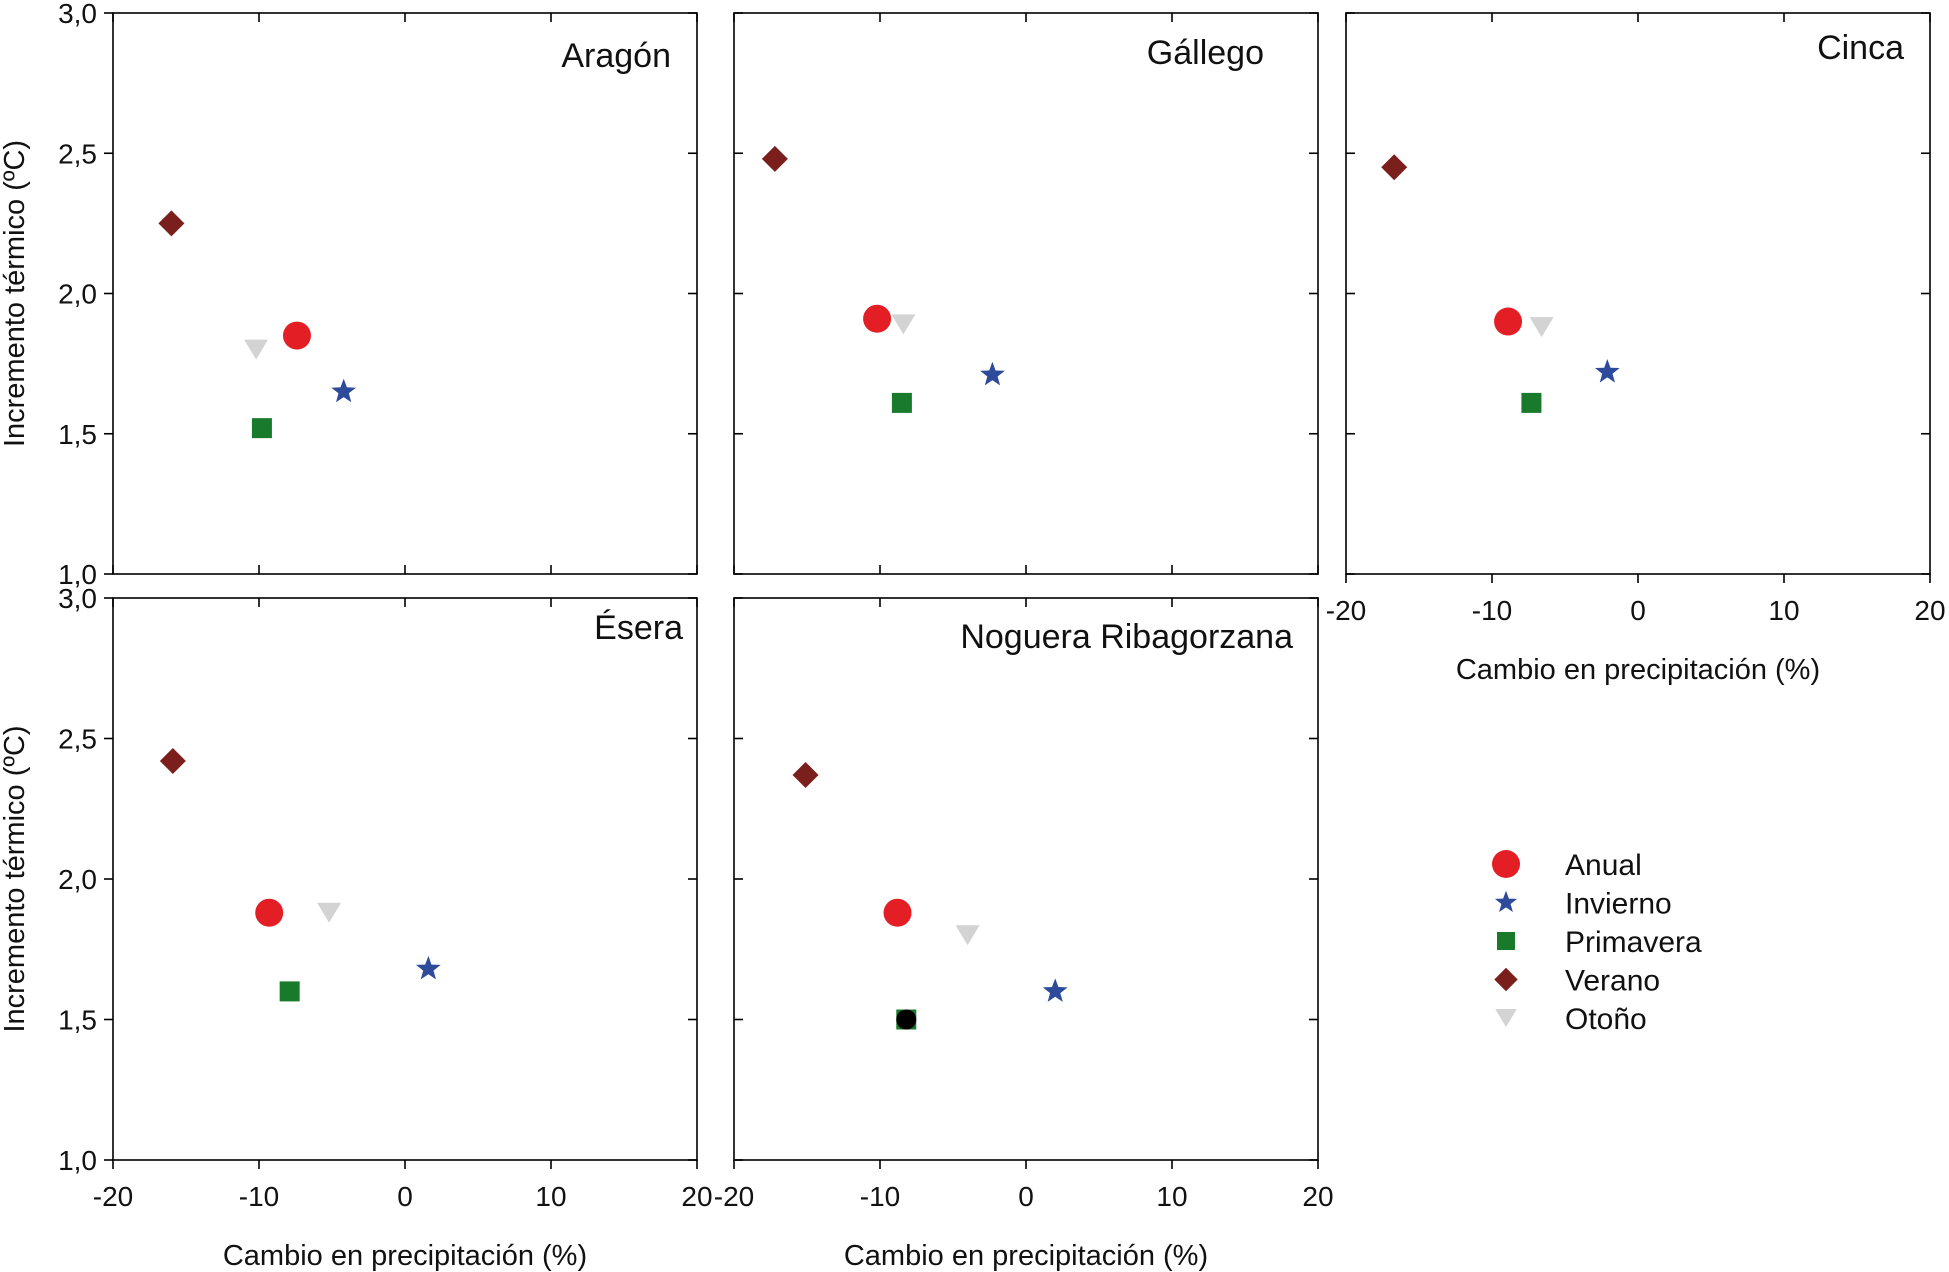  What do you see at coordinates (638, 628) in the screenshot?
I see `panel-title: Ésera` at bounding box center [638, 628].